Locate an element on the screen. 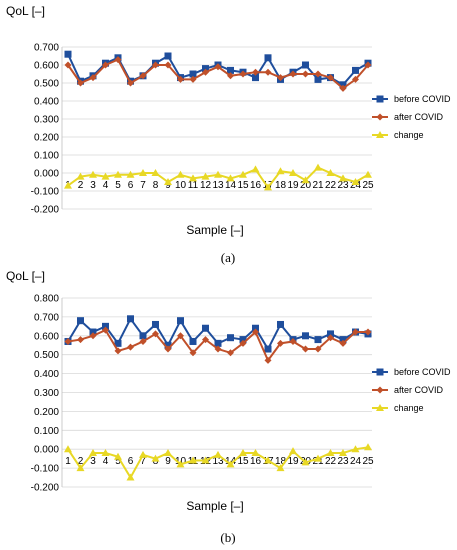 Image resolution: width=457 pixels, height=550 pixels. y-tick-label: 0.400 is located at coordinates (46, 102).